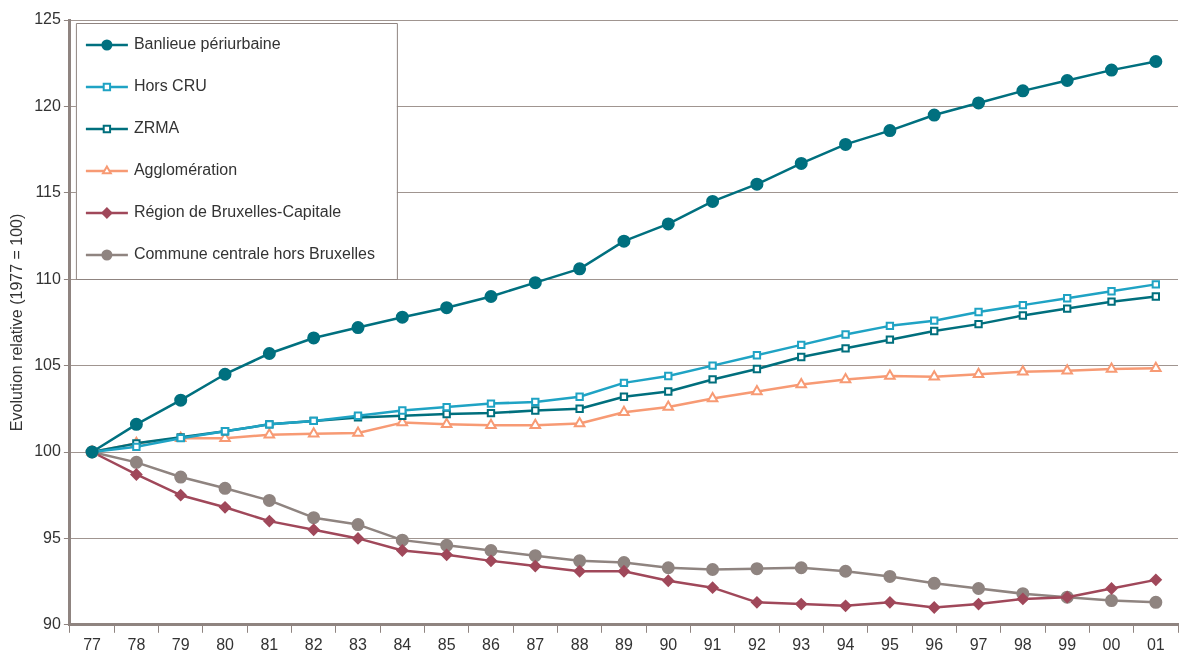  What do you see at coordinates (237, 212) in the screenshot?
I see `legend-label: Région de Bruxelles-Capitale` at bounding box center [237, 212].